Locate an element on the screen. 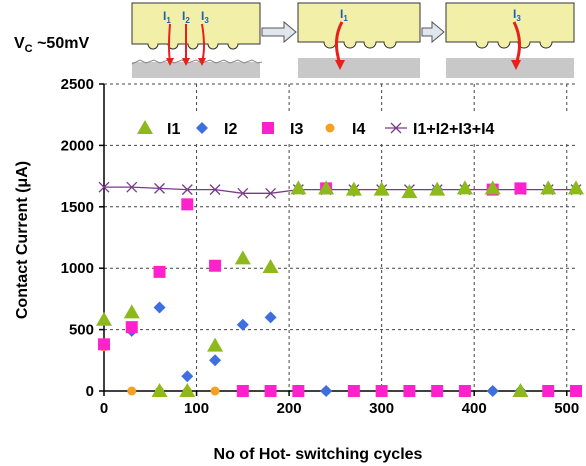  series-line-i1-plus-i2-plus-i3-plus-i4 is located at coordinates (340, 190).